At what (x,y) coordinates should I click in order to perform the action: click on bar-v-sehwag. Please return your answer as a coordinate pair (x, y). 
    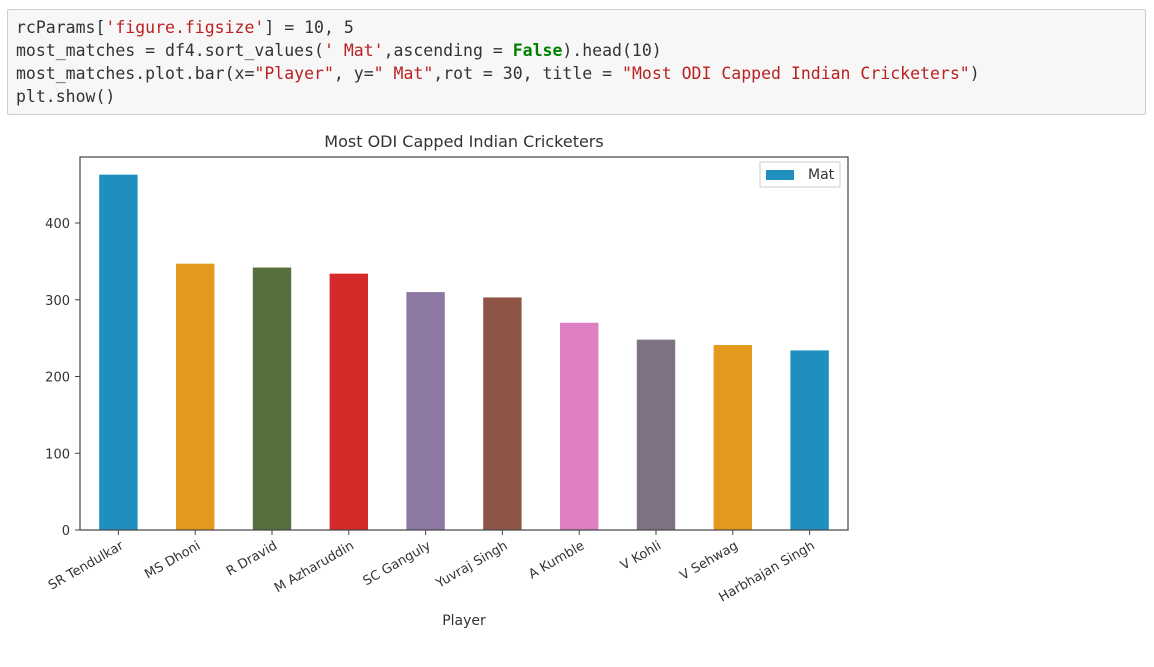
    Looking at the image, I should click on (732, 437).